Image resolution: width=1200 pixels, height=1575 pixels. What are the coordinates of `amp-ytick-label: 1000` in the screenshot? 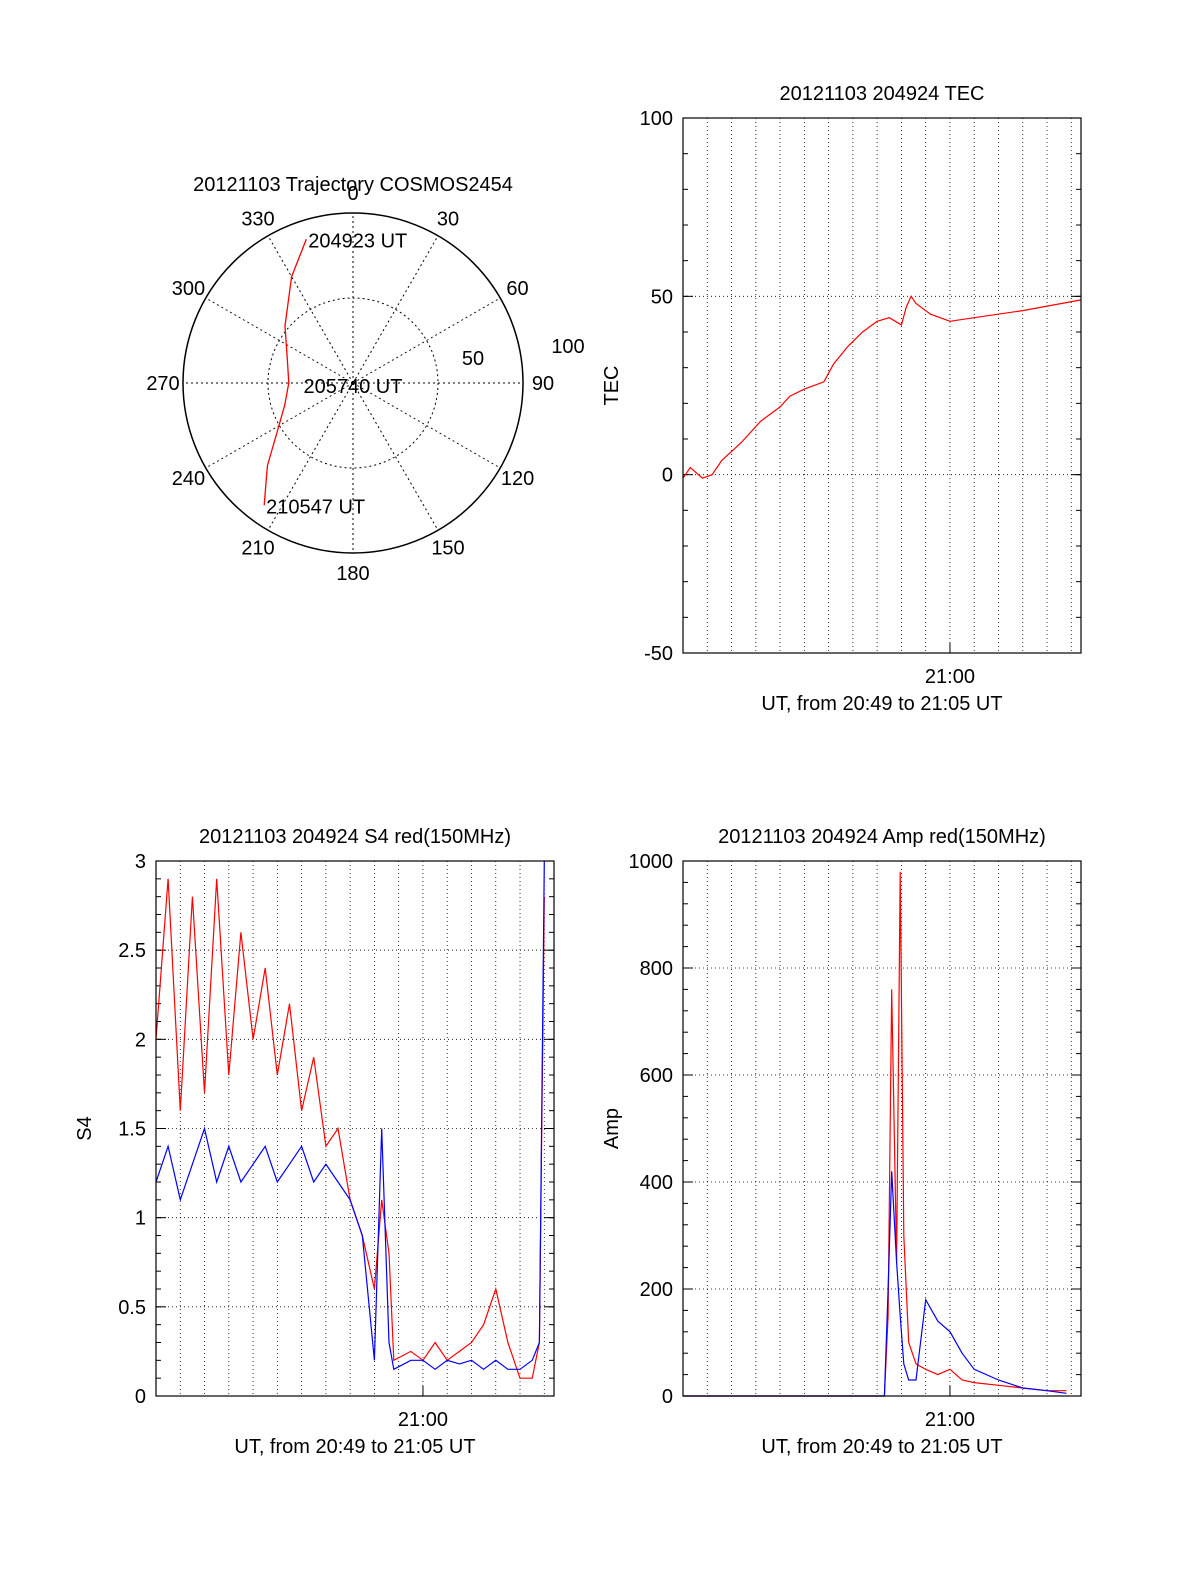 It's located at (651, 862).